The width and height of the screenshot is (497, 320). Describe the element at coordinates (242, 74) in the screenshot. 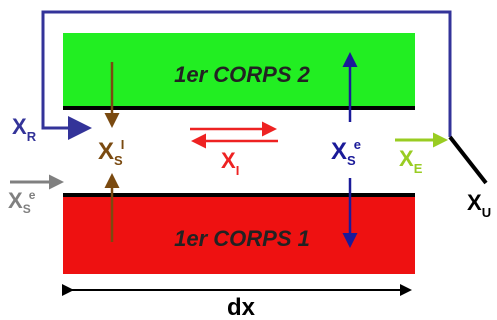

I see `top-body-label: 1er CORPS 2` at that location.